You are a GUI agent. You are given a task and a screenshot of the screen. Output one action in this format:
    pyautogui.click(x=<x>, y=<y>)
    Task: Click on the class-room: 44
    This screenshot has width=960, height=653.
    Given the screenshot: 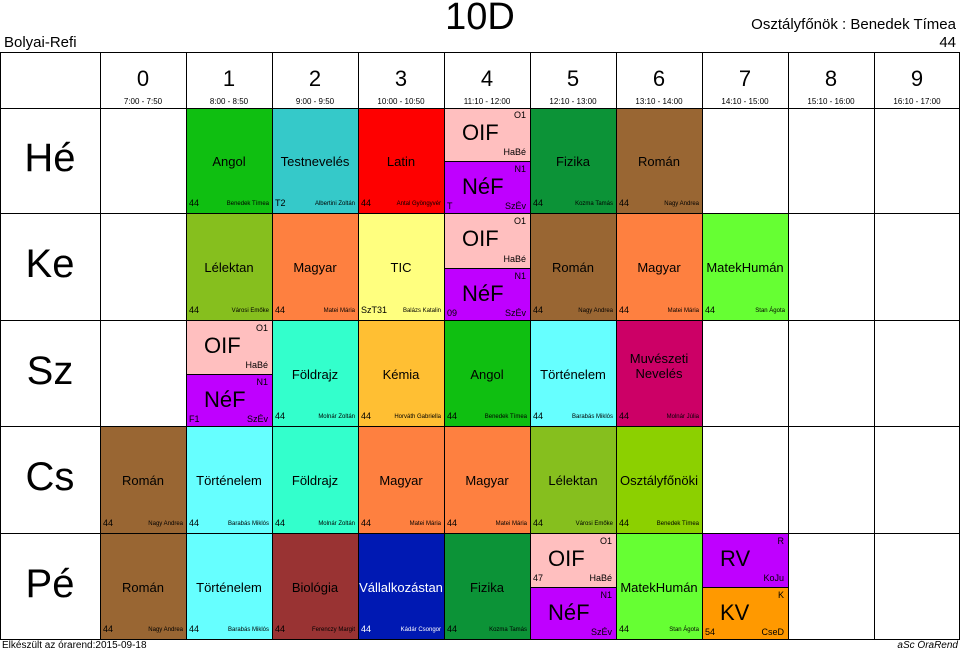 What is the action you would take?
    pyautogui.click(x=947, y=42)
    